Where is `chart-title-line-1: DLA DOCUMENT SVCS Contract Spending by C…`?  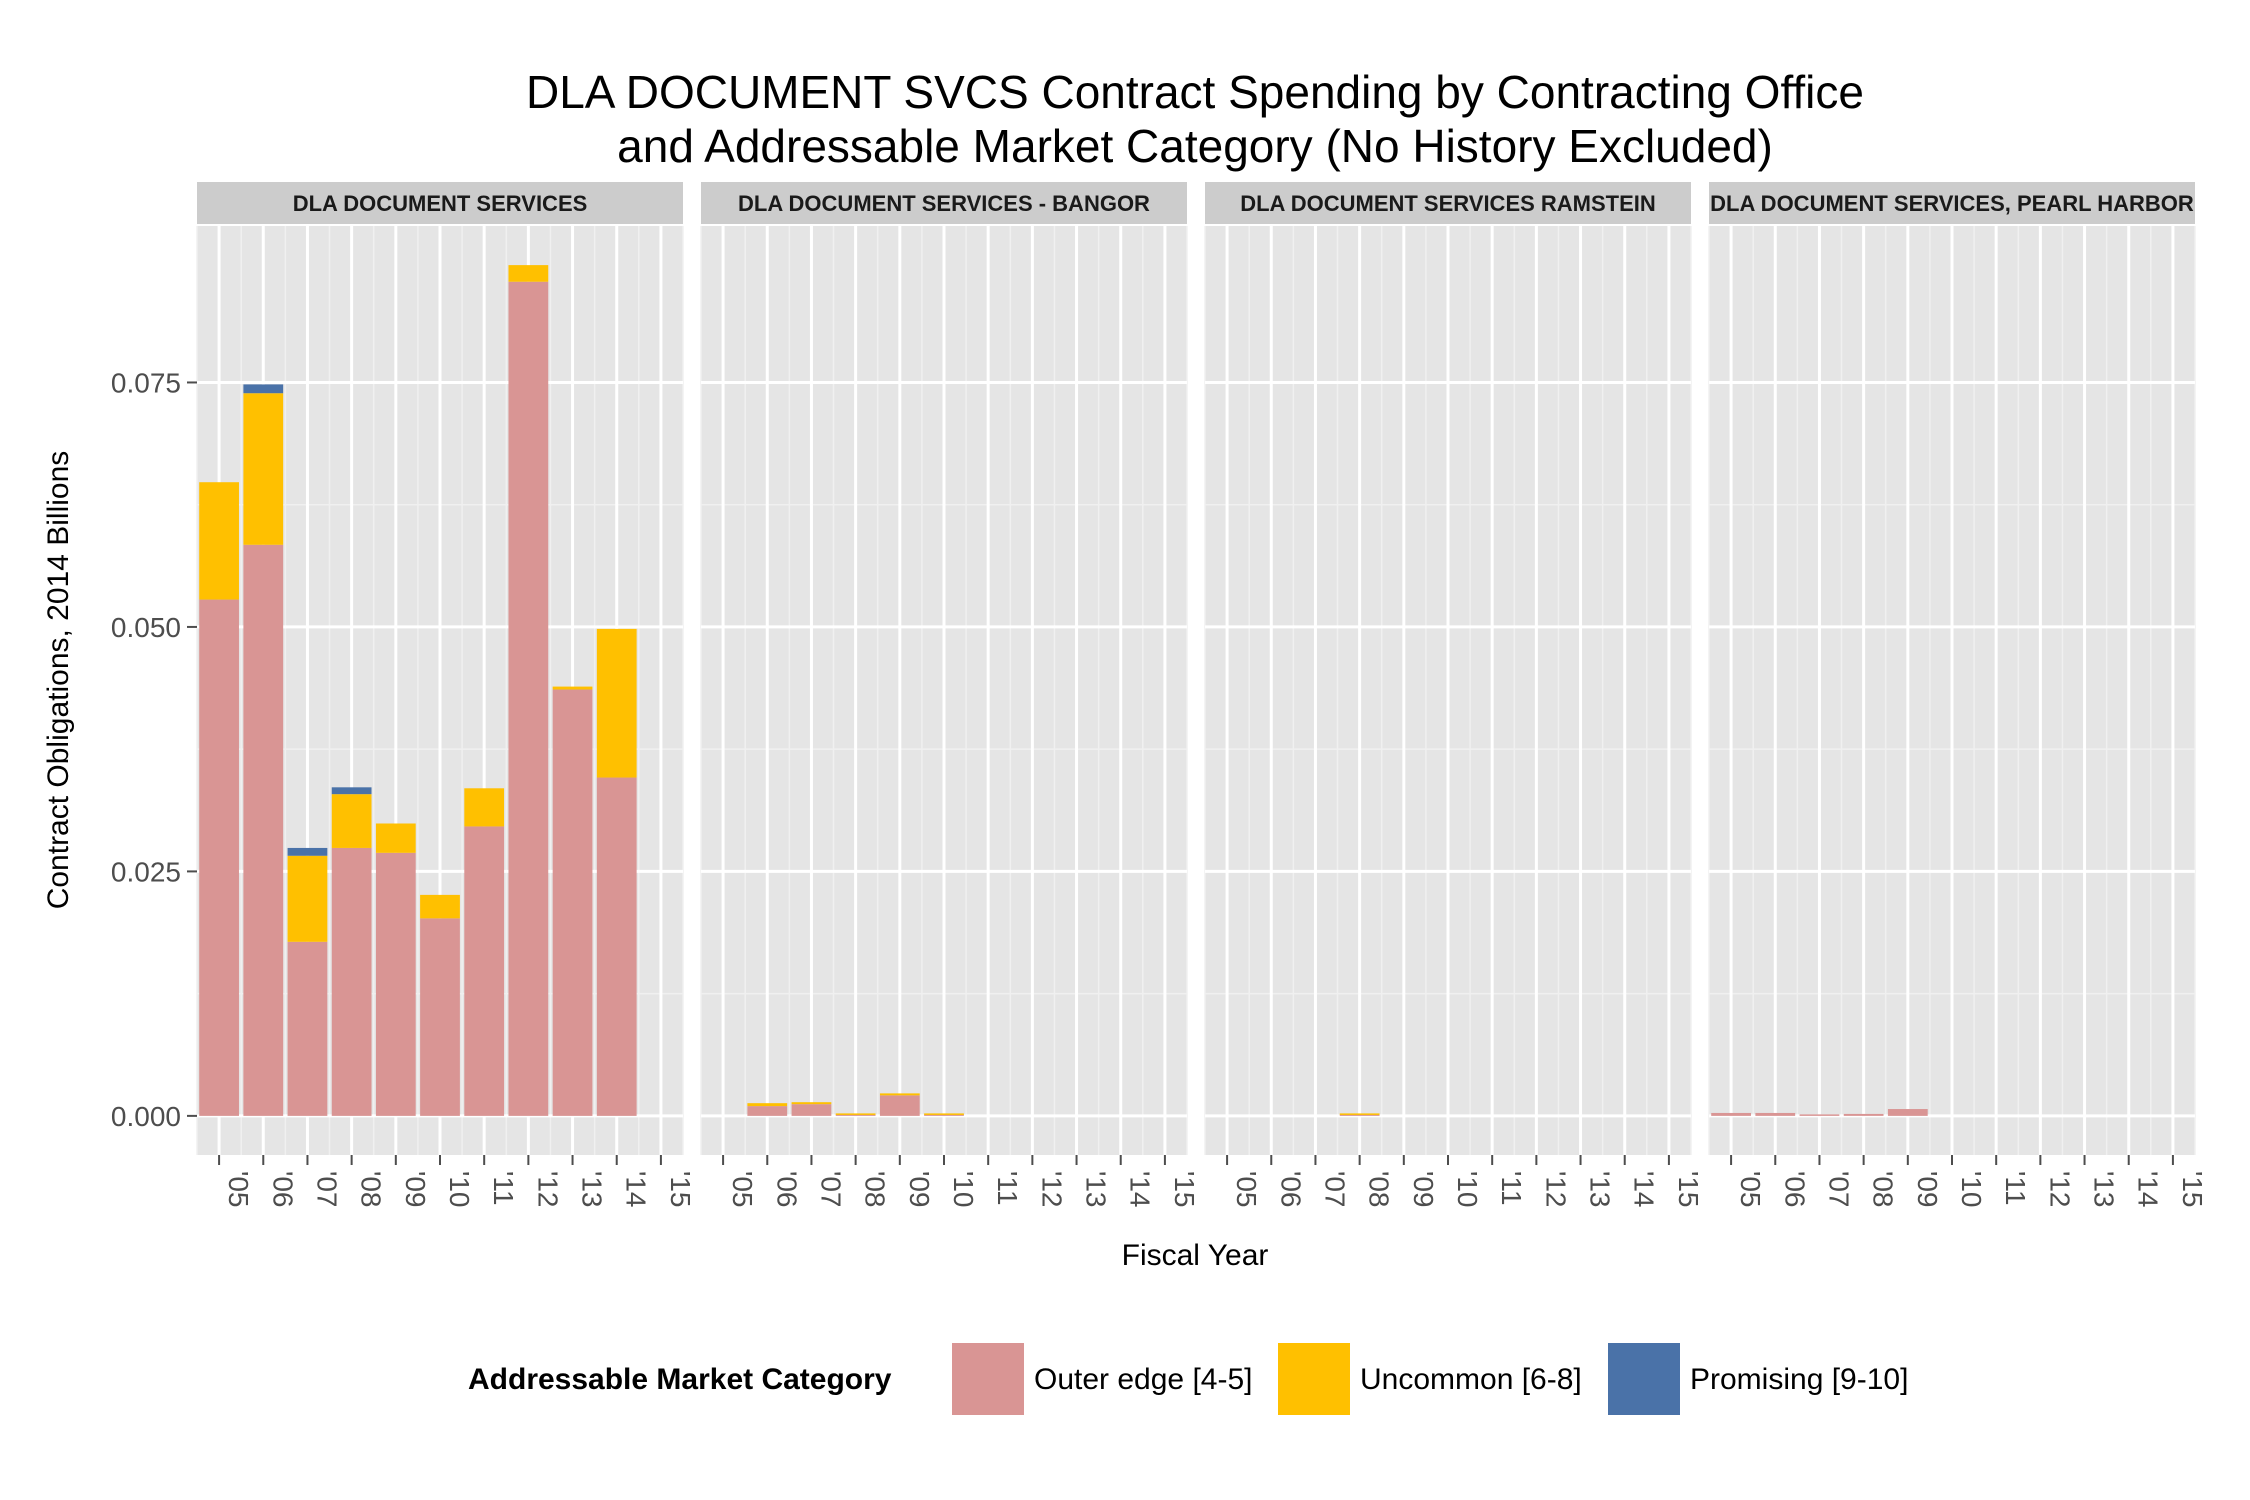
chart-title-line-1: DLA DOCUMENT SVCS Contract Spending by C… is located at coordinates (1195, 92).